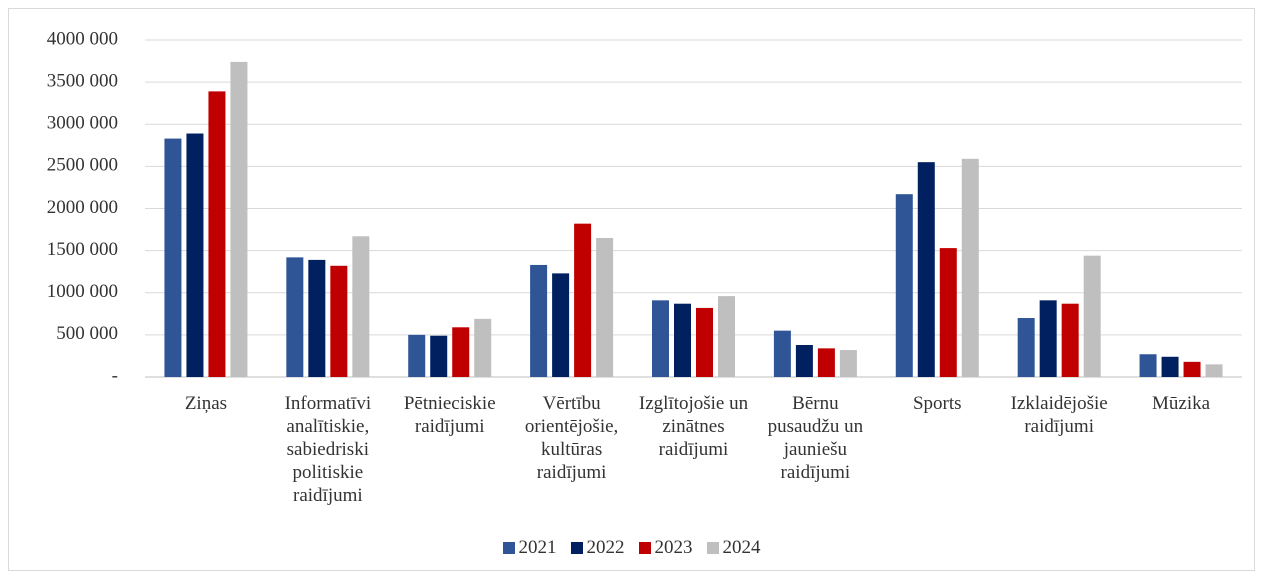 This screenshot has height=579, width=1263. I want to click on x-tick-label: Izklaidējošie raidījumi, so click(1059, 415).